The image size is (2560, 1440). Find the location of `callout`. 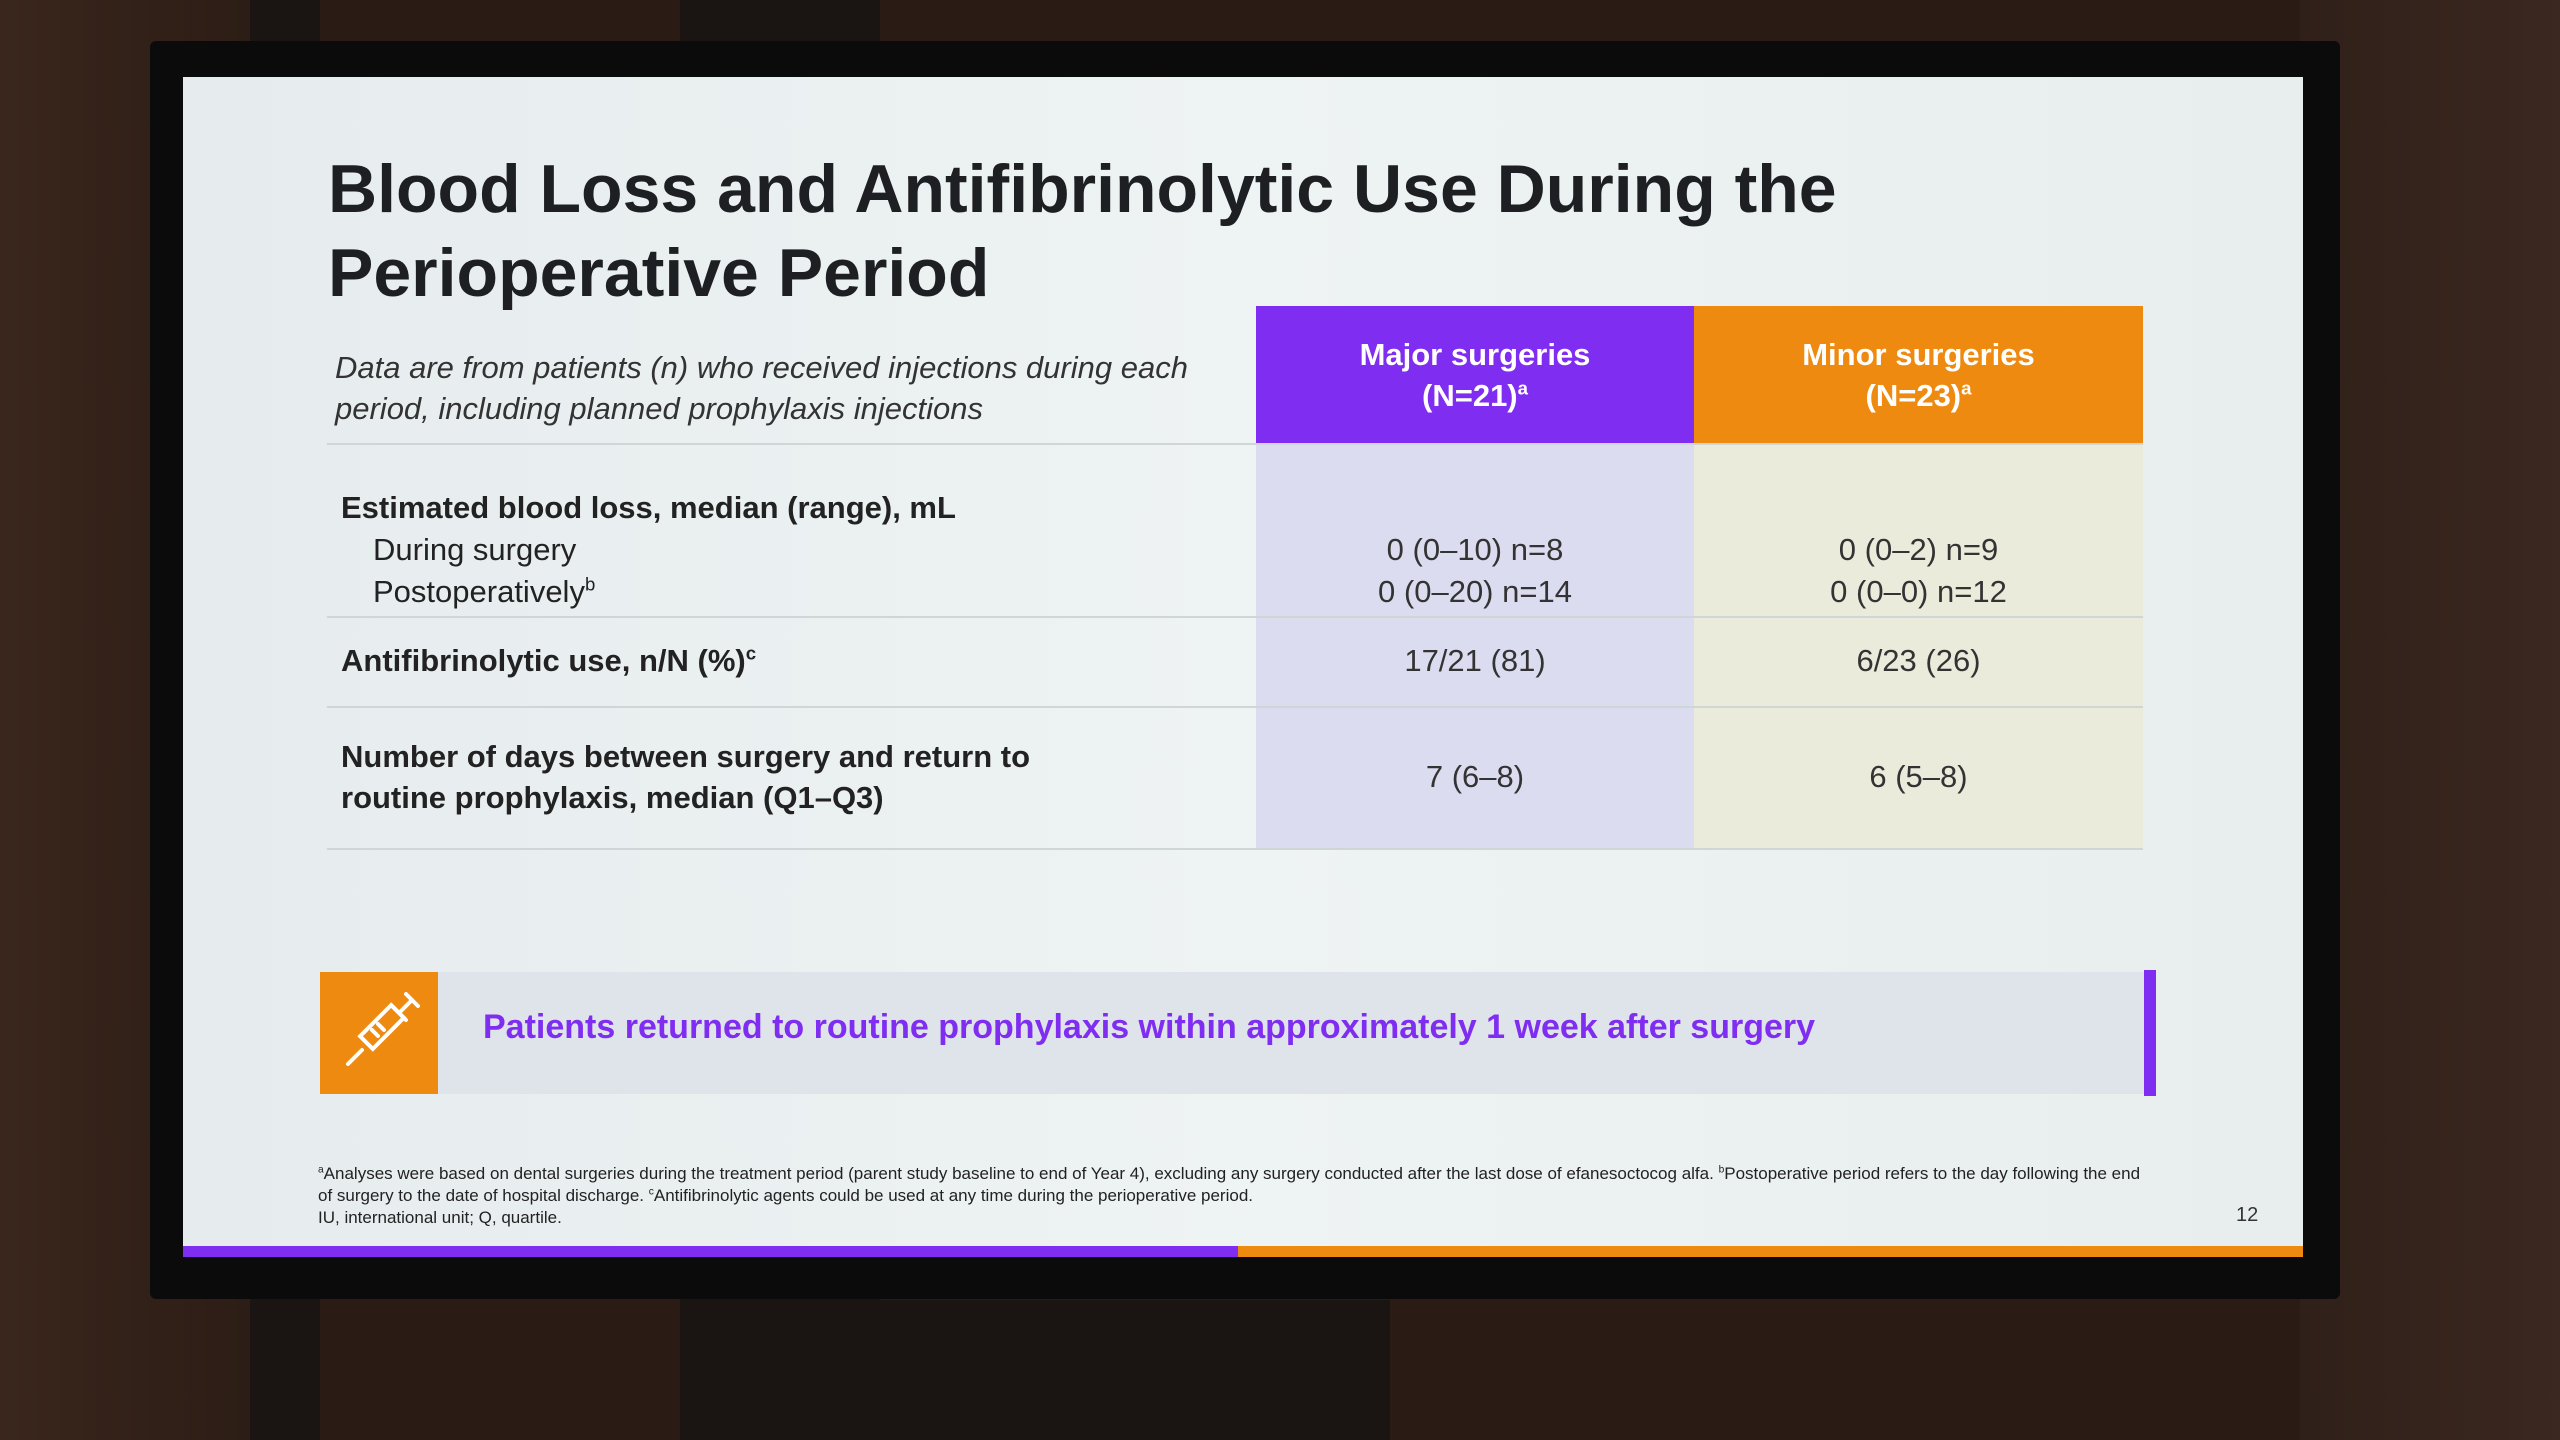

callout is located at coordinates (1238, 1033).